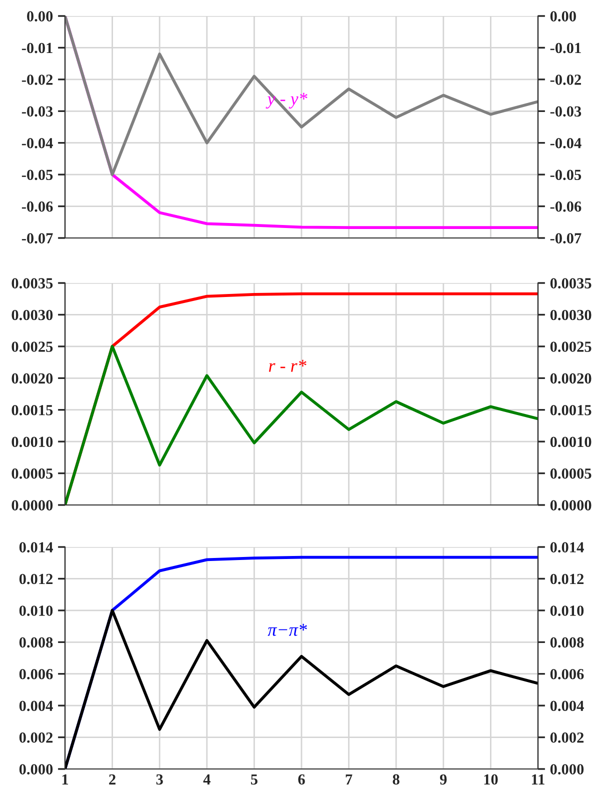 This screenshot has height=799, width=604. Describe the element at coordinates (32, 315) in the screenshot. I see `y-tick-label: 0.0030` at that location.